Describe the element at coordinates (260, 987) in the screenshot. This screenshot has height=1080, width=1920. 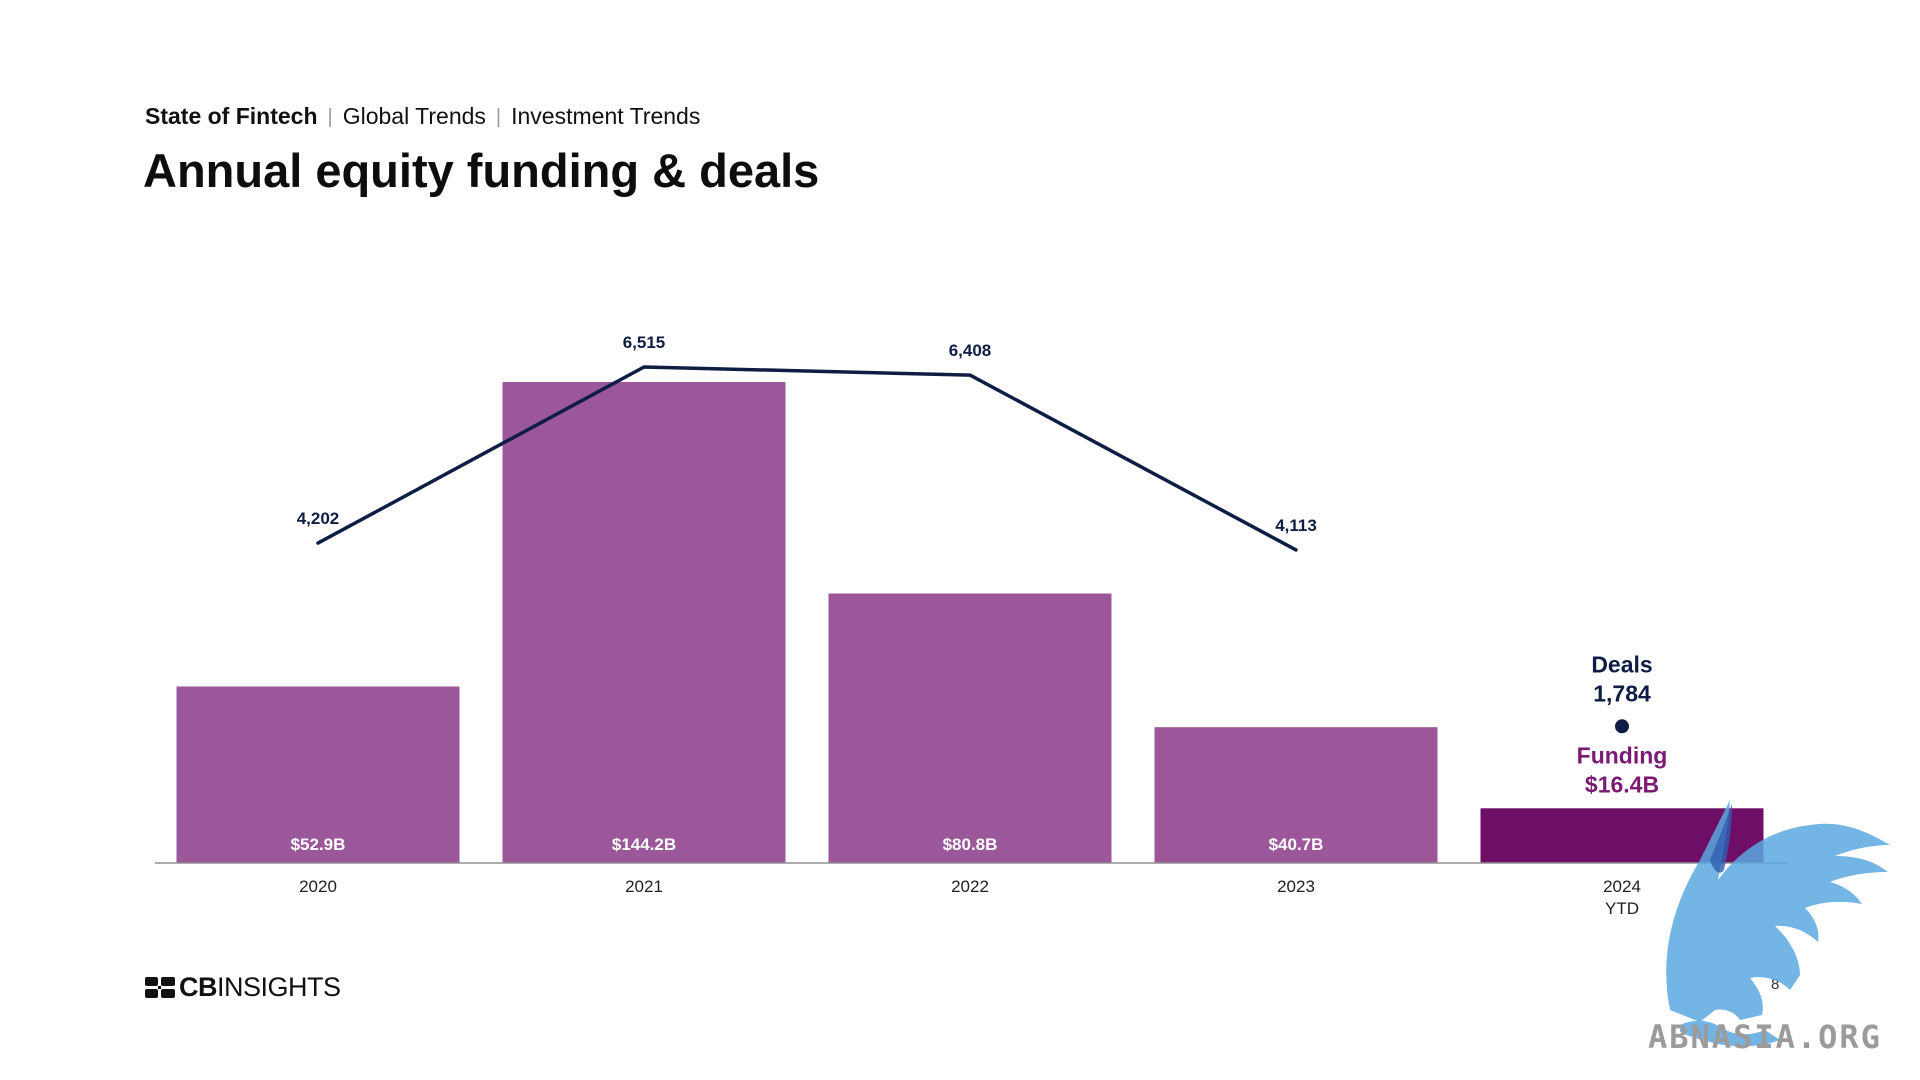
I see `cb-insights-logo-text: CBINSIGHTS` at that location.